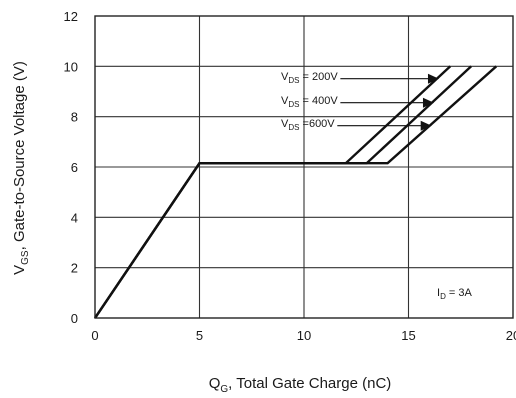 The width and height of the screenshot is (516, 398). Describe the element at coordinates (74, 268) in the screenshot. I see `y-tick-label: 2` at that location.